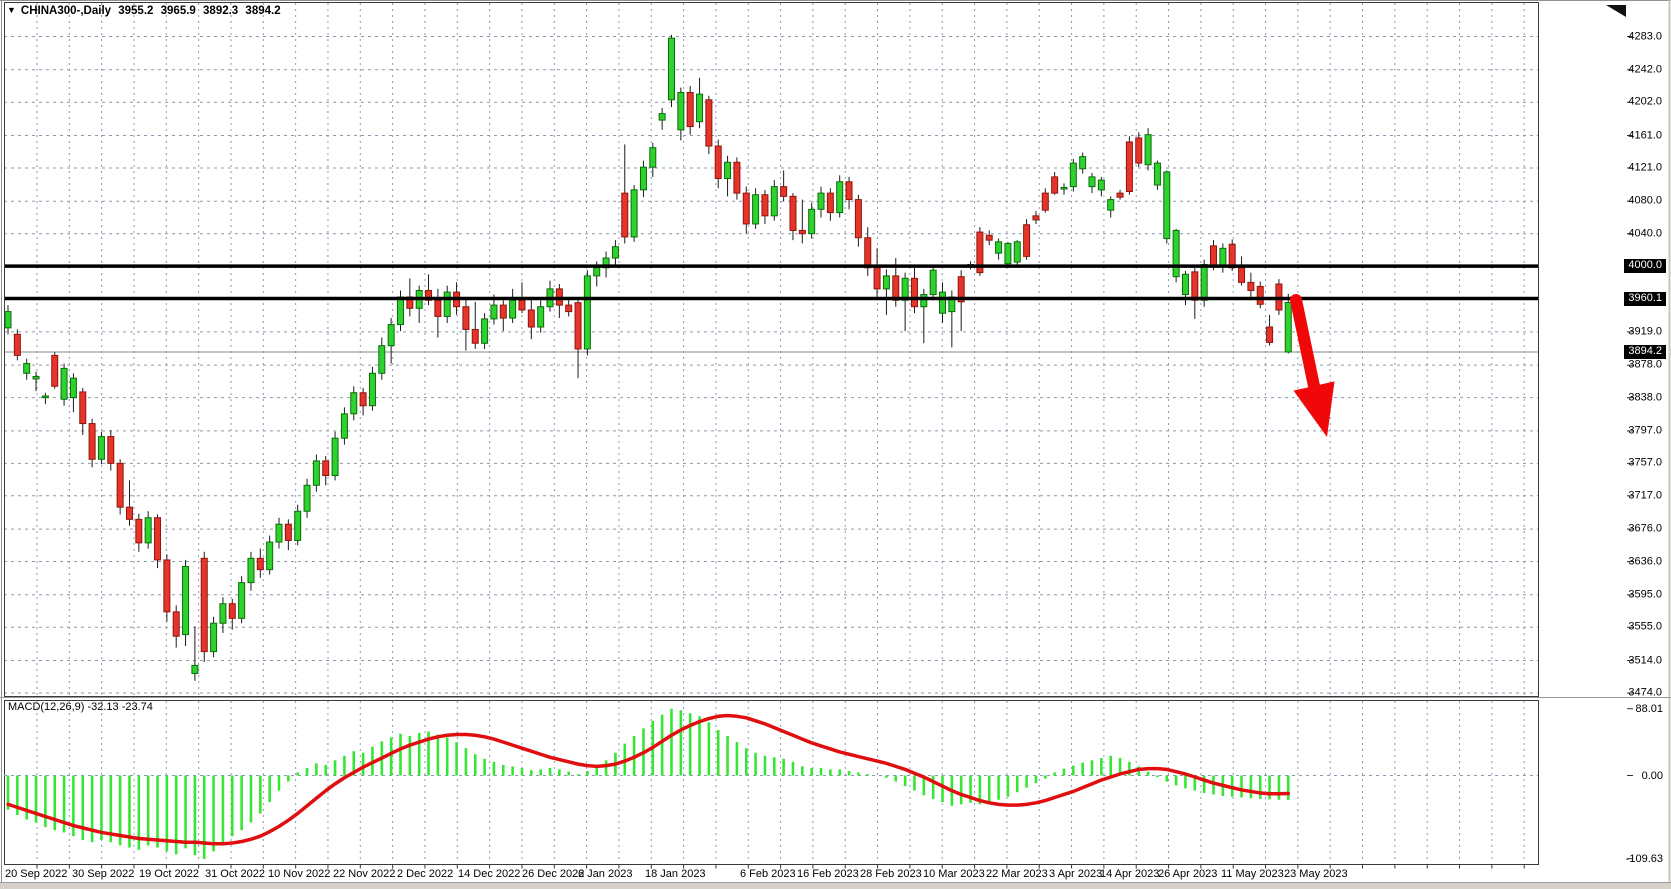 The width and height of the screenshot is (1671, 889). Describe the element at coordinates (80, 707) in the screenshot. I see `macd-indicator-label: MACD(12,26,9) -32.13 -23.74` at that location.